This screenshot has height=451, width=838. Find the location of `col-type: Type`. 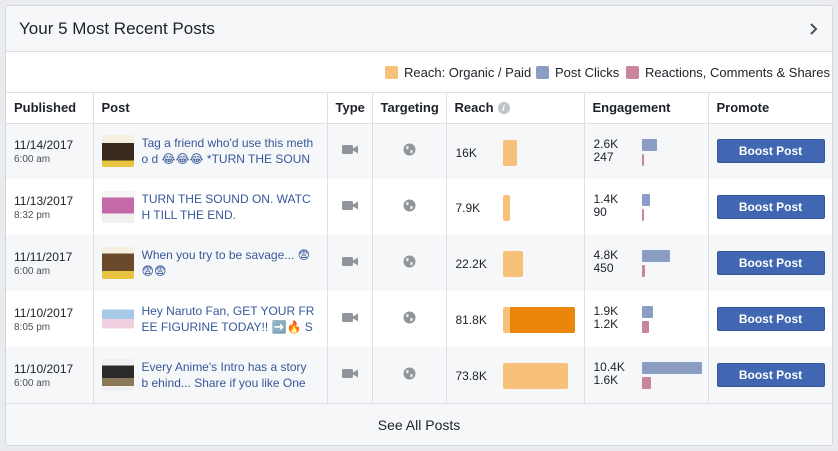

col-type: Type is located at coordinates (350, 108).